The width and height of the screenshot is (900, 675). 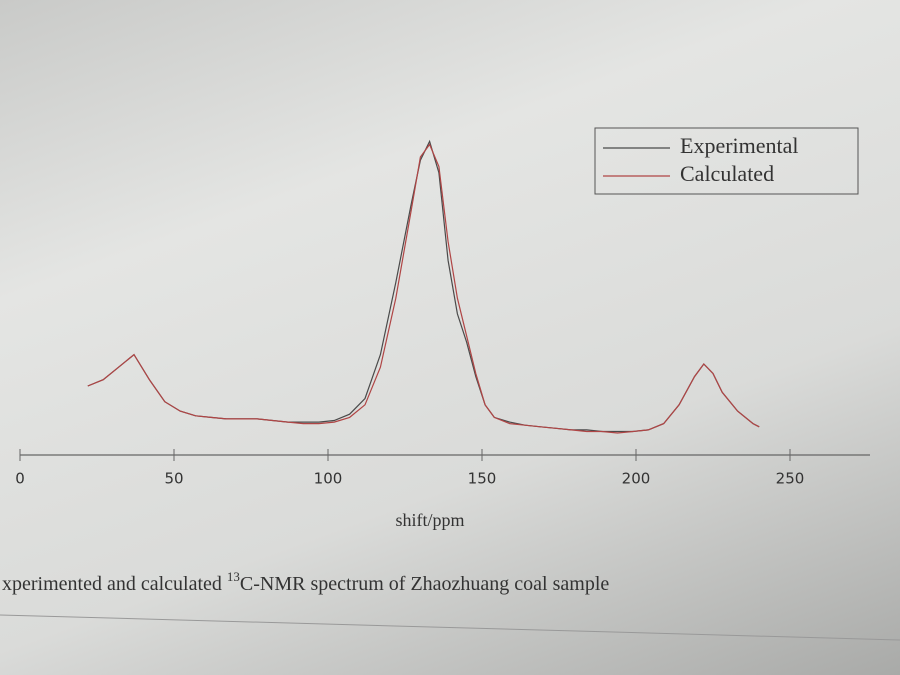 I want to click on x-tick-label: 250, so click(x=790, y=479).